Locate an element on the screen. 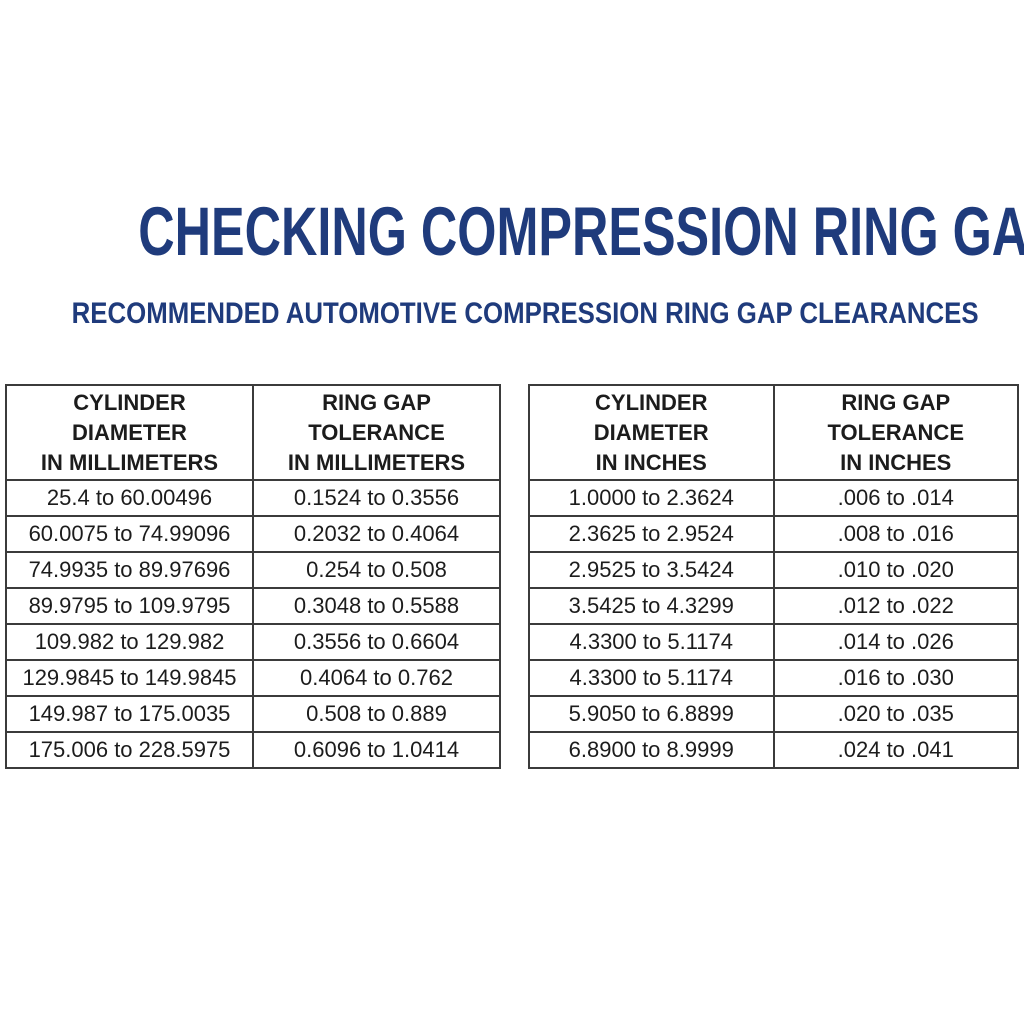 This screenshot has height=1024, width=1024. table-row: 74.9935 to 89.97696 0.254 to 0.508 is located at coordinates (253, 570).